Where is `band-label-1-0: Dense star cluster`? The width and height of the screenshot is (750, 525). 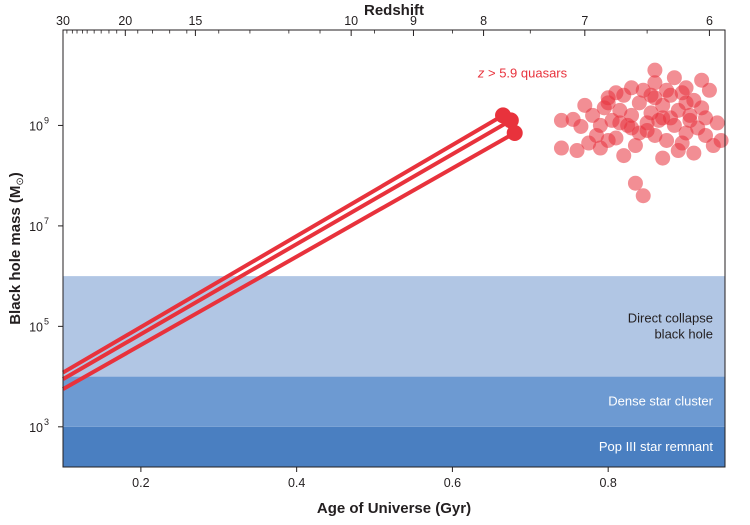
band-label-1-0: Dense star cluster is located at coordinates (660, 401).